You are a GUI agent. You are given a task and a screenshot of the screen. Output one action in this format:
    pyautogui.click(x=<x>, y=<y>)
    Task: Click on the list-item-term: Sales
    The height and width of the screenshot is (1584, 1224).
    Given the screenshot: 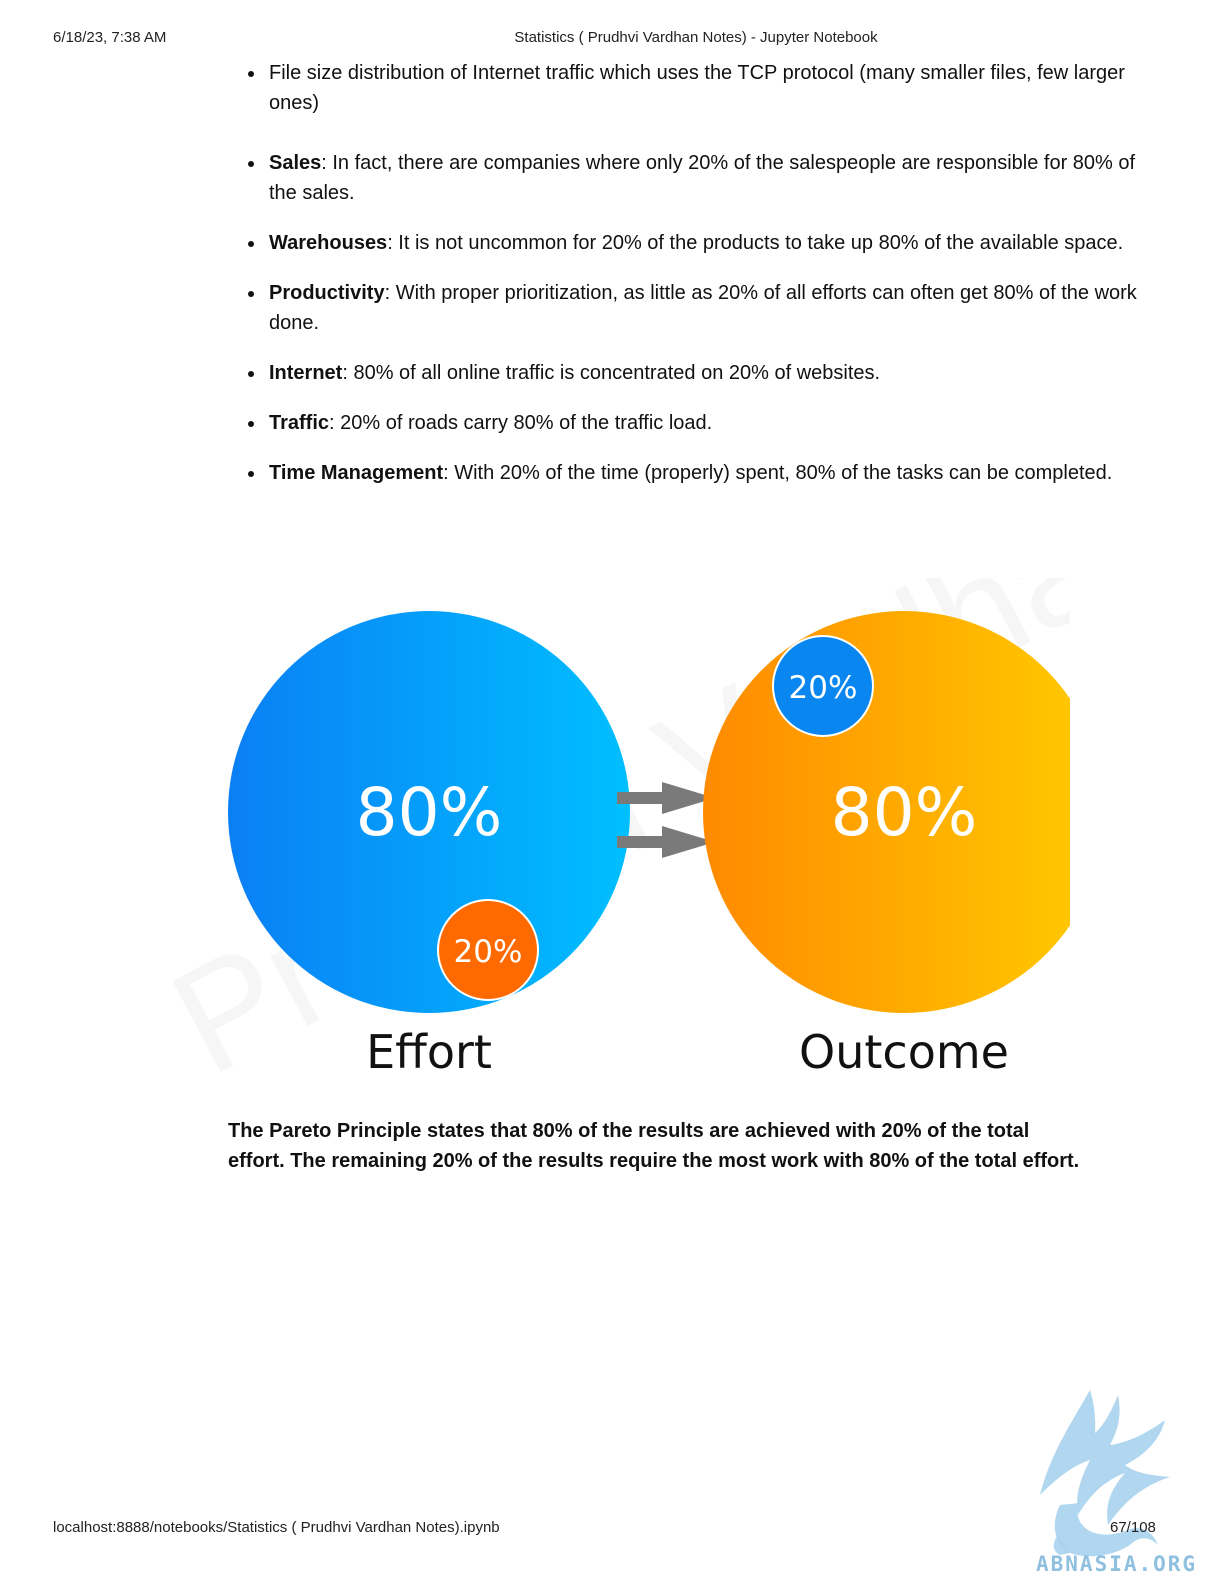 What is the action you would take?
    pyautogui.click(x=295, y=163)
    